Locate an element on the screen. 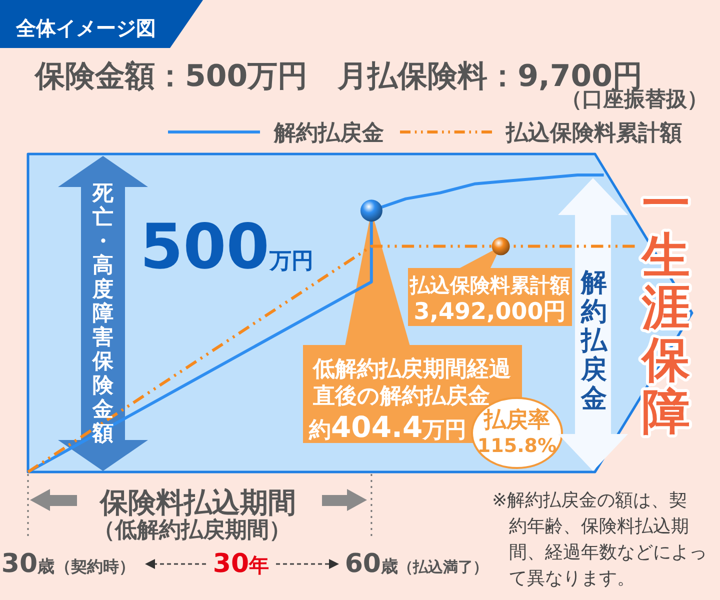 This screenshot has width=720, height=600. annotation: 低解約払戻期間経過直後の解約払戻金 is located at coordinates (411, 382).